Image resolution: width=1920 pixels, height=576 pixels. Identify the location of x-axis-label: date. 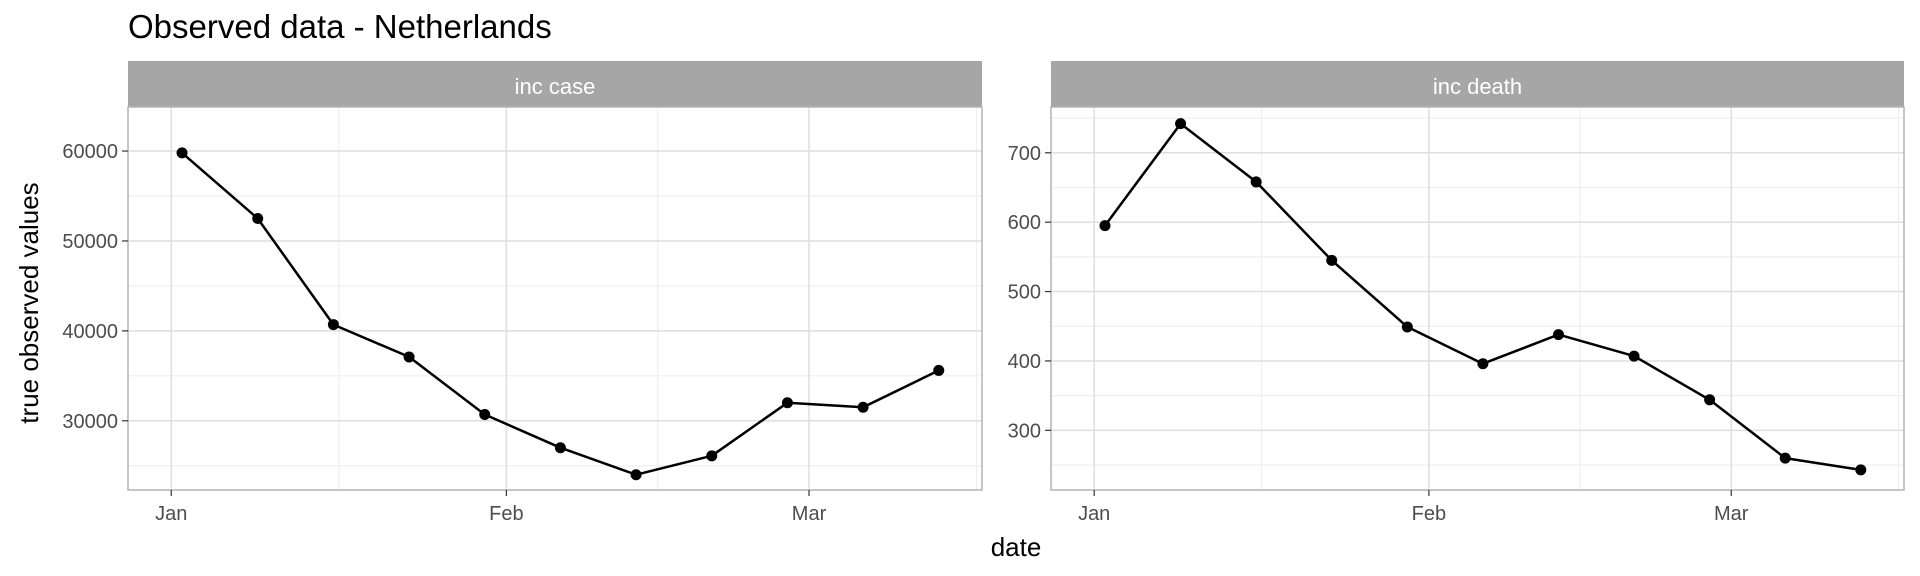
(1016, 547).